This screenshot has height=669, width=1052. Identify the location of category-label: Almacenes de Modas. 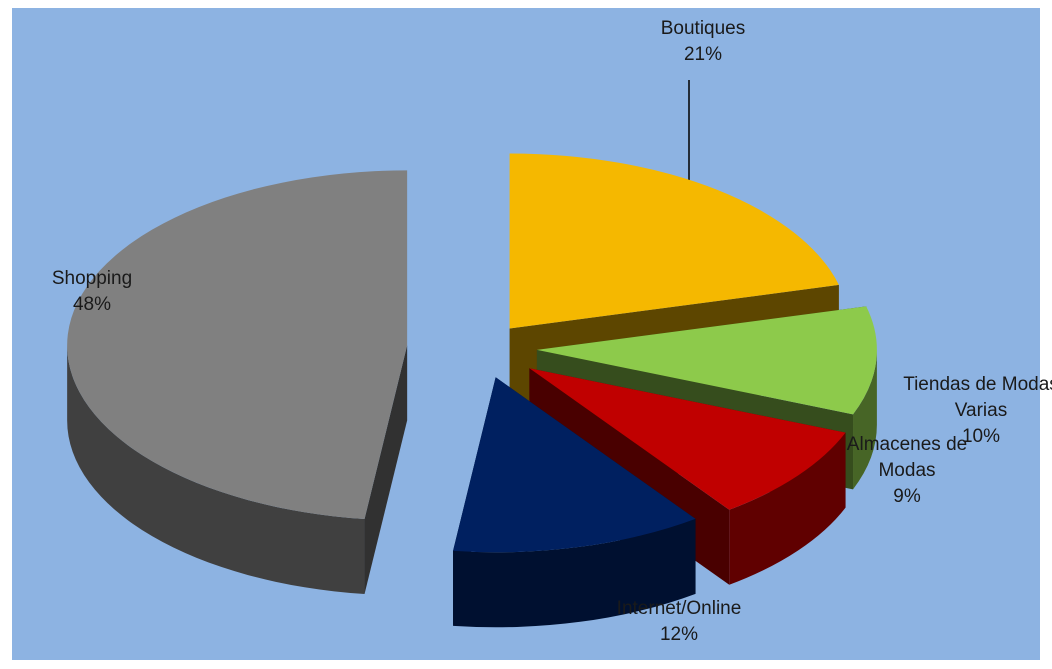
(907, 457).